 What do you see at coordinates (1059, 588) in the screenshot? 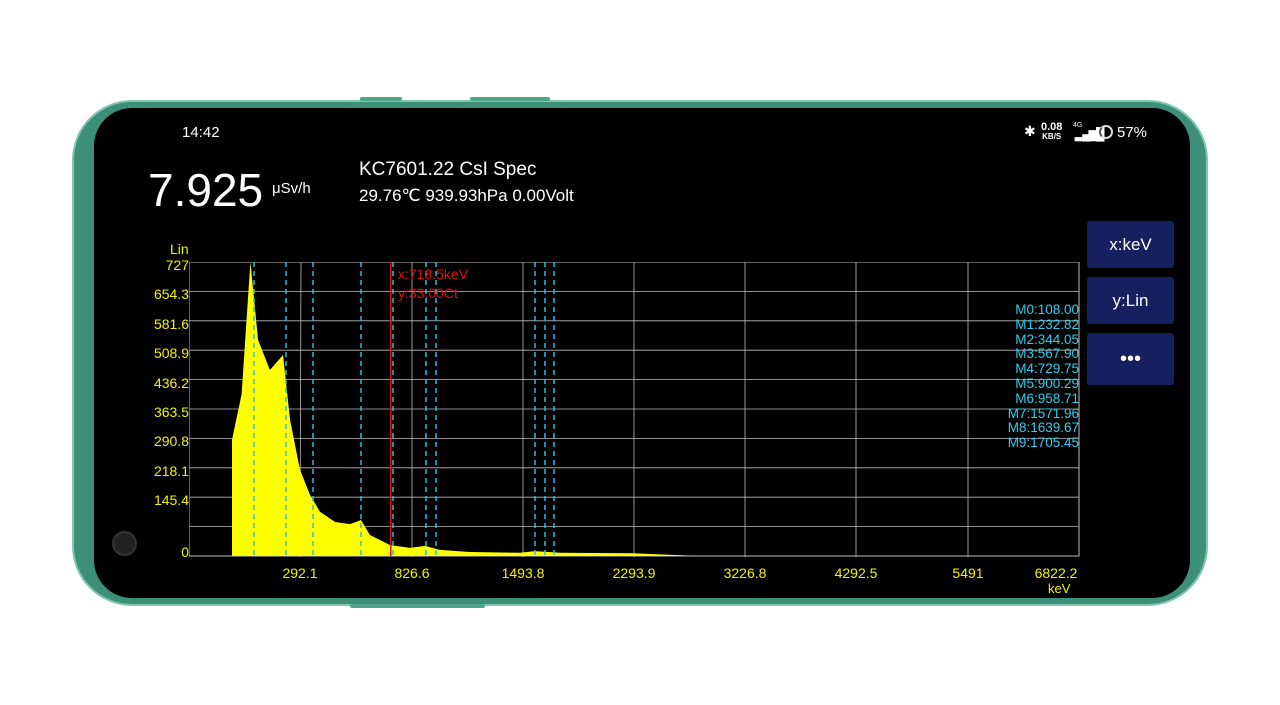
I see `x-axis-label: keV` at bounding box center [1059, 588].